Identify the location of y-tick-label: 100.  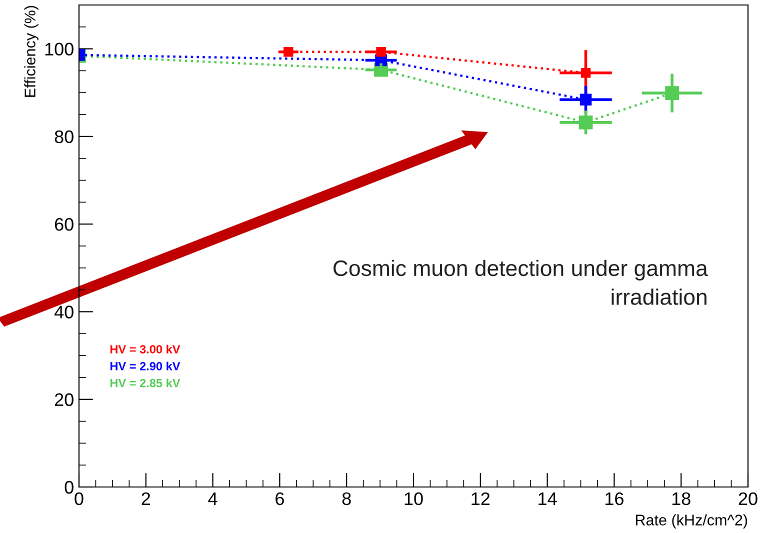
(59, 49).